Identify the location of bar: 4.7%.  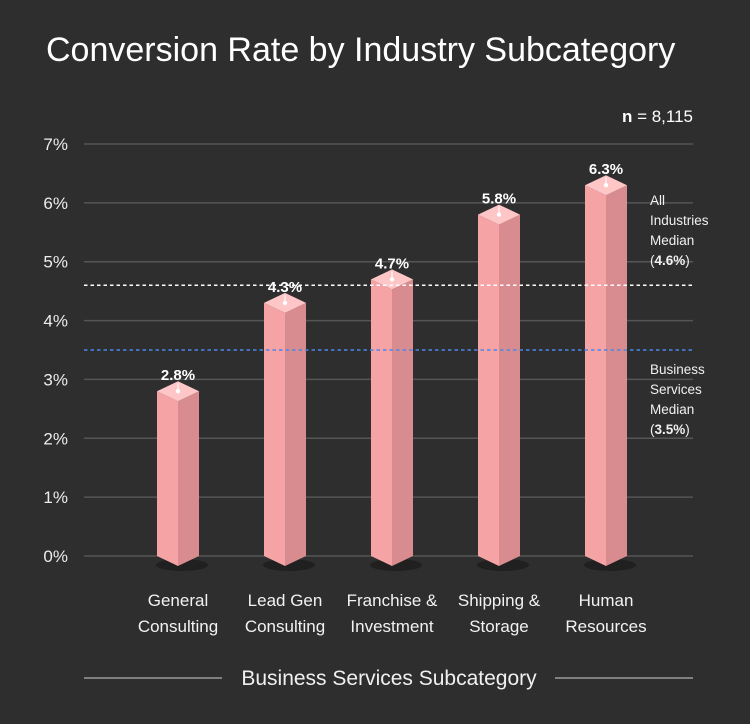
(396, 413).